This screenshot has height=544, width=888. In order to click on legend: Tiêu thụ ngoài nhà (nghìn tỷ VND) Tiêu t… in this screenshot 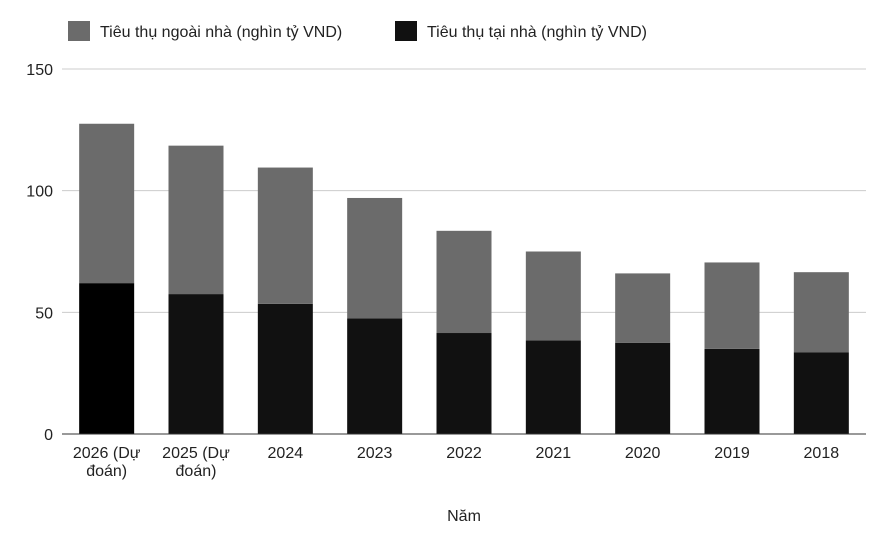, I will do `click(357, 31)`.